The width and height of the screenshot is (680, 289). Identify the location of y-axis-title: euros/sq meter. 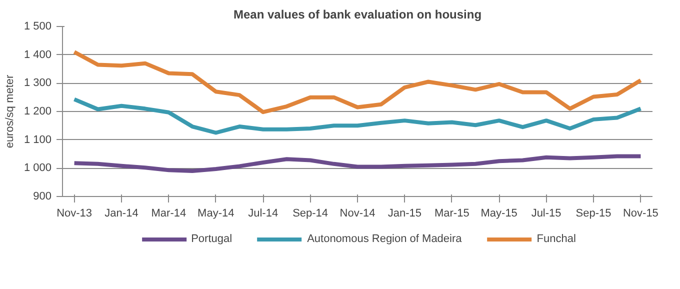
(10, 111).